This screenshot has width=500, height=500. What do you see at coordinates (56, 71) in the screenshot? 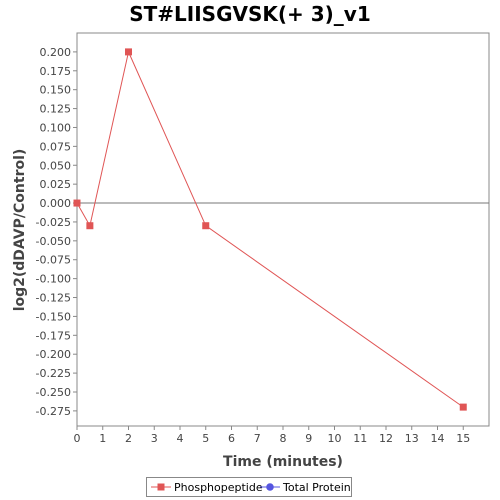
I see `y-tick-label: 0.175` at bounding box center [56, 71].